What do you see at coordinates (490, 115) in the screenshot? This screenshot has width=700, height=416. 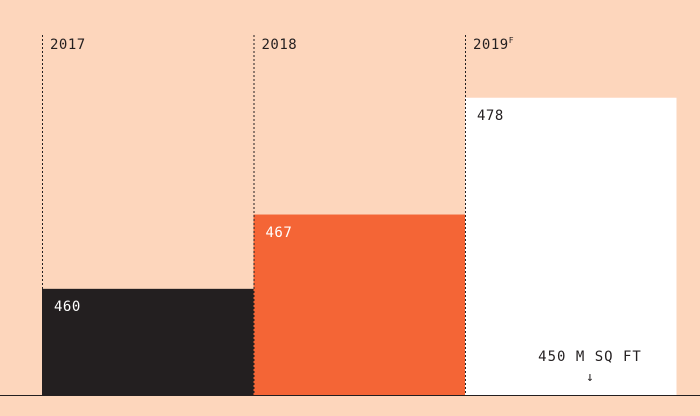 I see `value-label-2019: 478` at bounding box center [490, 115].